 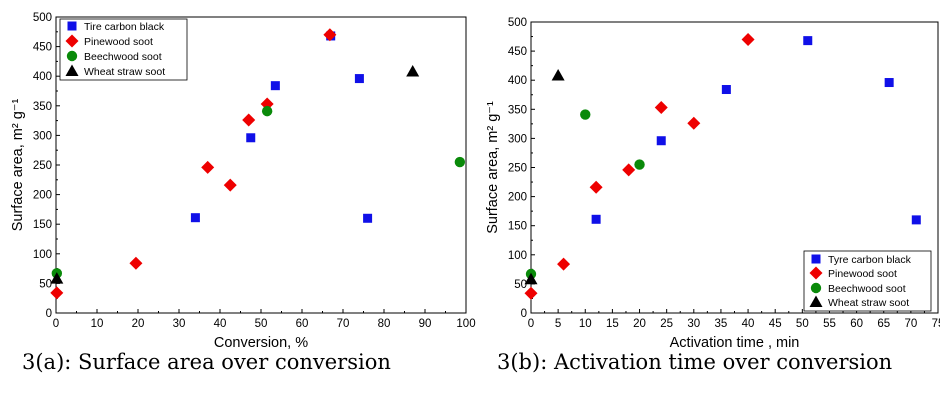 What do you see at coordinates (856, 324) in the screenshot?
I see `x-tick-label-b: 60` at bounding box center [856, 324].